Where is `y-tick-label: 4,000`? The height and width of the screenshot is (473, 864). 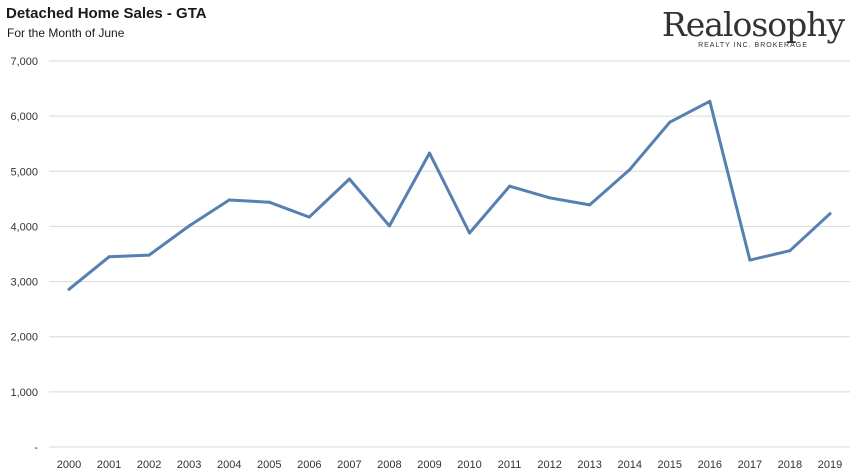
y-tick-label: 4,000 is located at coordinates (24, 227).